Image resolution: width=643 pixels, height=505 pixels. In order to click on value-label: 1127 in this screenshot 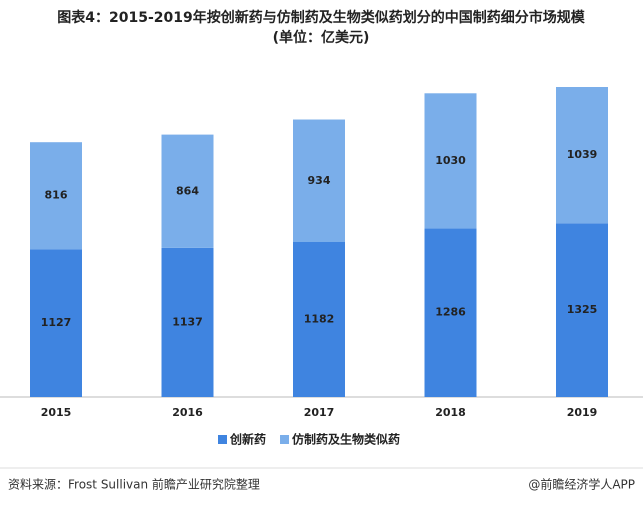, I will do `click(56, 322)`.